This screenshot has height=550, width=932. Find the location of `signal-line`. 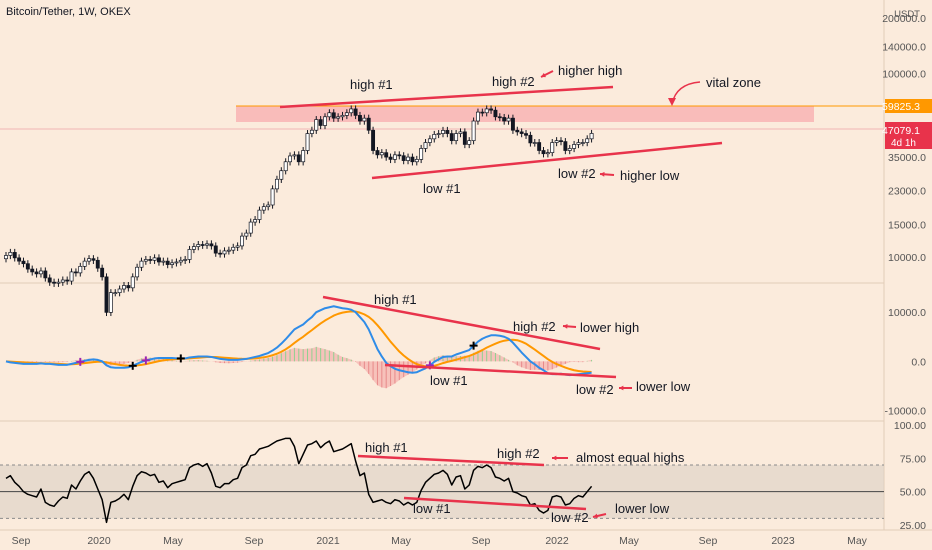

signal-line is located at coordinates (298, 341).